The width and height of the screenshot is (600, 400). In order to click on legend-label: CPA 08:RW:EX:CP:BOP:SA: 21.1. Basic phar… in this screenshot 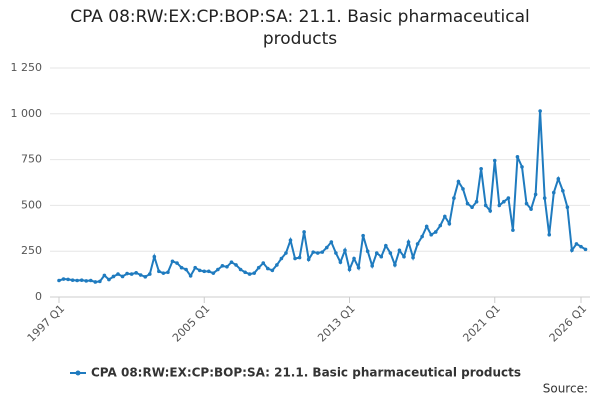, I will do `click(306, 373)`.